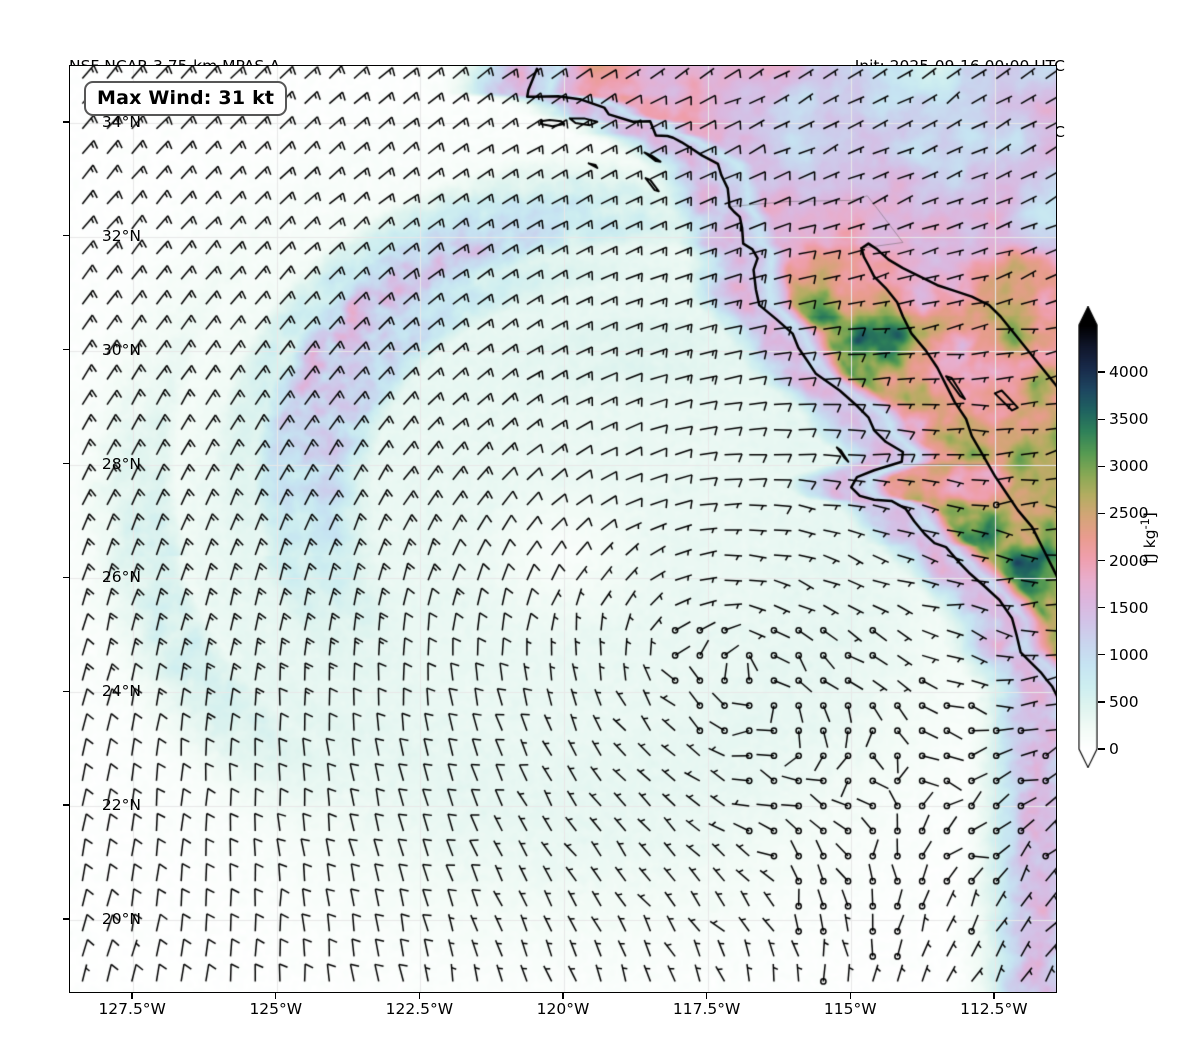  Describe the element at coordinates (1129, 560) in the screenshot. I see `colorbar-tick-label: 2000` at that location.